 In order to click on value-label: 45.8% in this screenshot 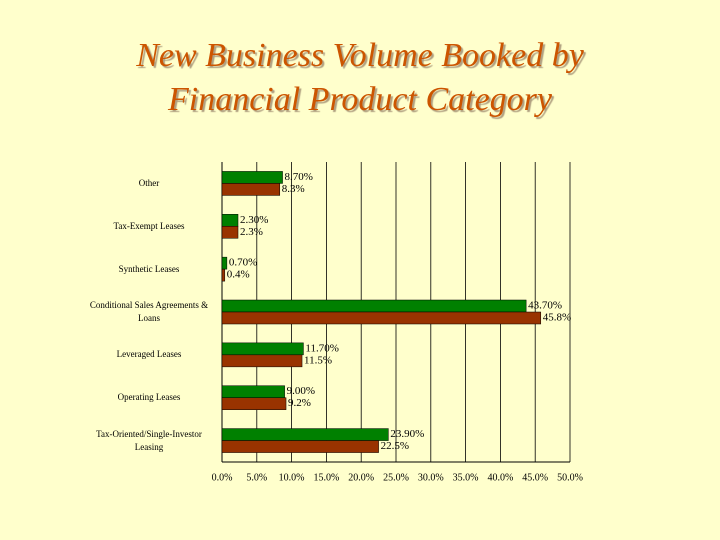, I will do `click(557, 318)`.